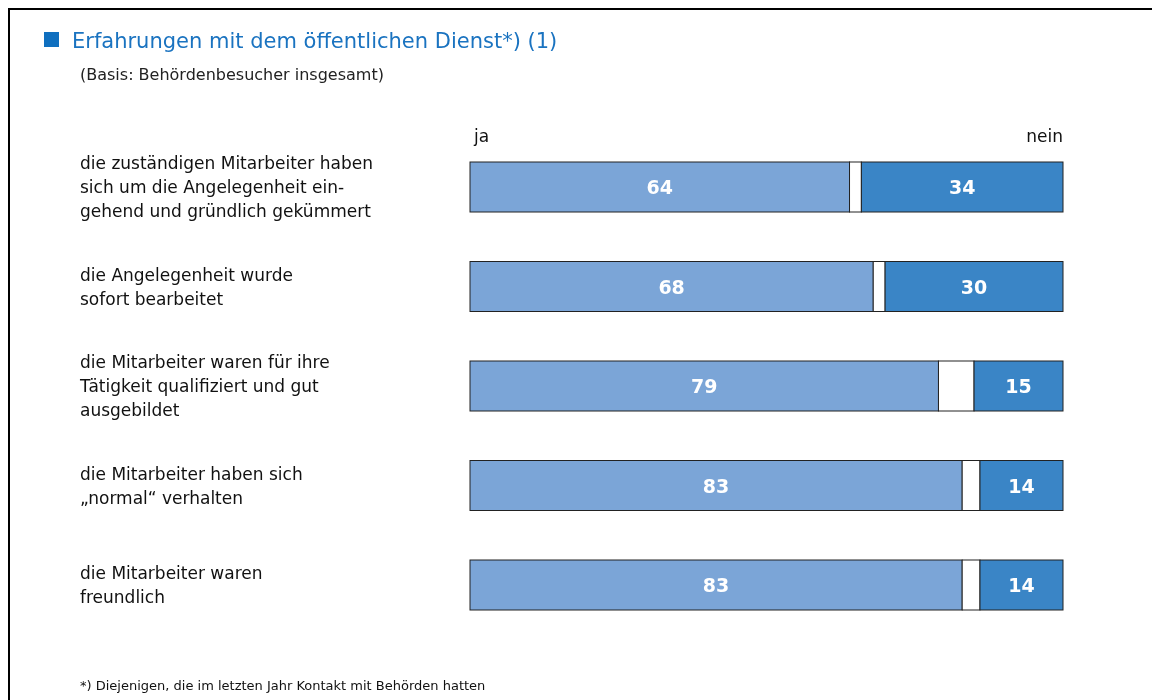  Describe the element at coordinates (226, 187) in the screenshot. I see `y-tick-label: die zuständigen Mitarbeiter haben sich um die Angelegenheit ein- gehend und gründlich gekümmert` at that location.